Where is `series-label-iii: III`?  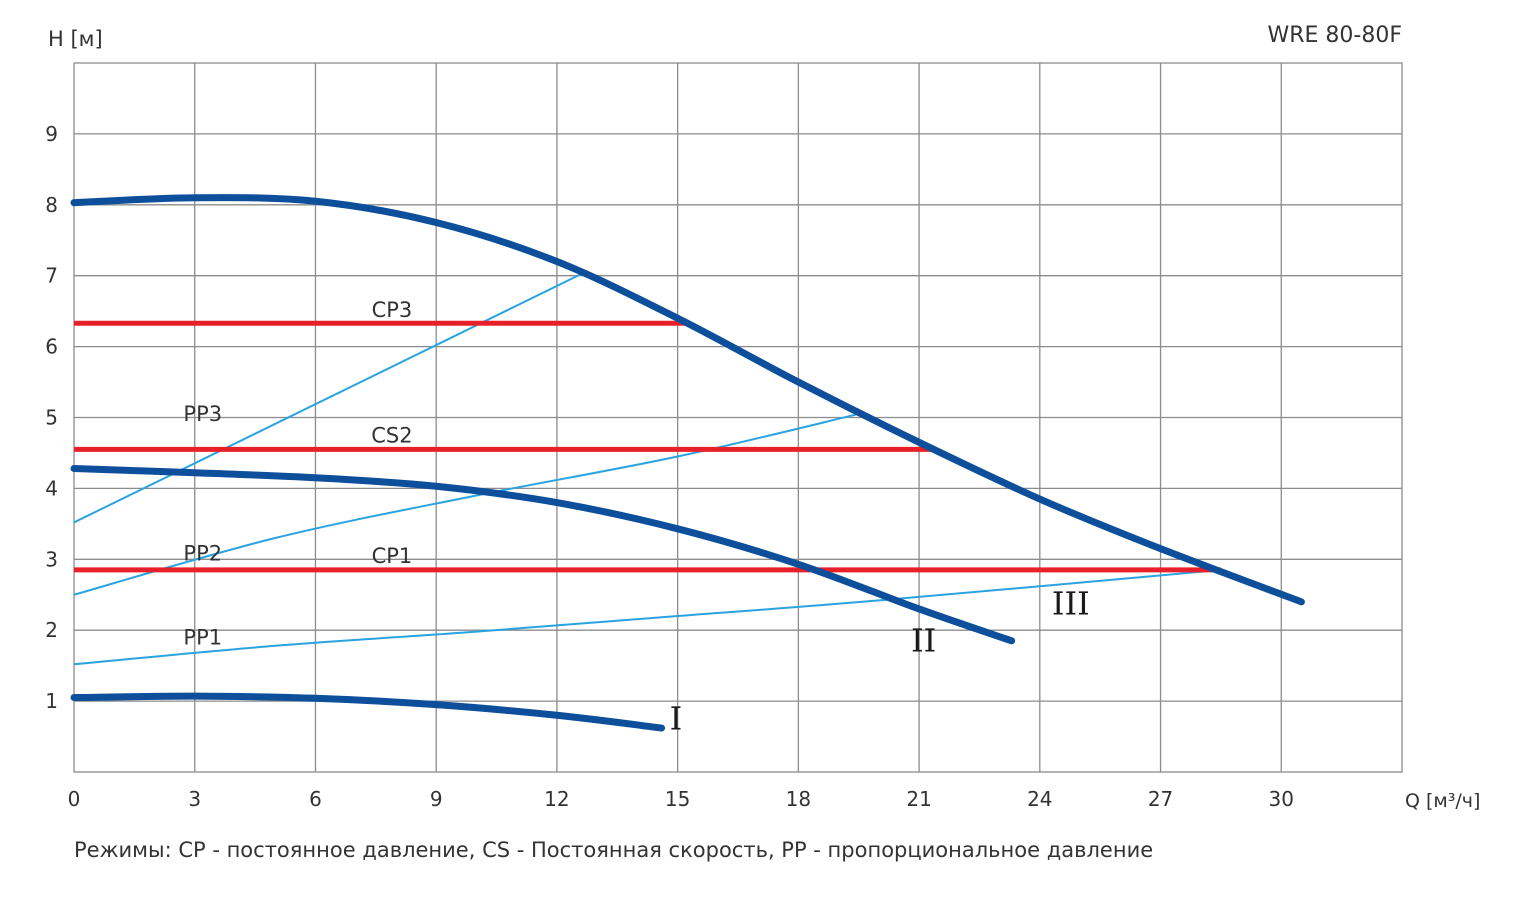 series-label-iii: III is located at coordinates (1071, 604).